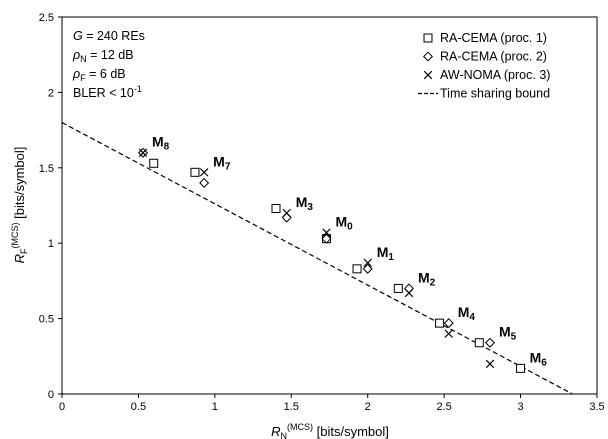  What do you see at coordinates (19, 205) in the screenshot?
I see `y-axis-label: RF(MCS) [bits/symbol]` at bounding box center [19, 205].